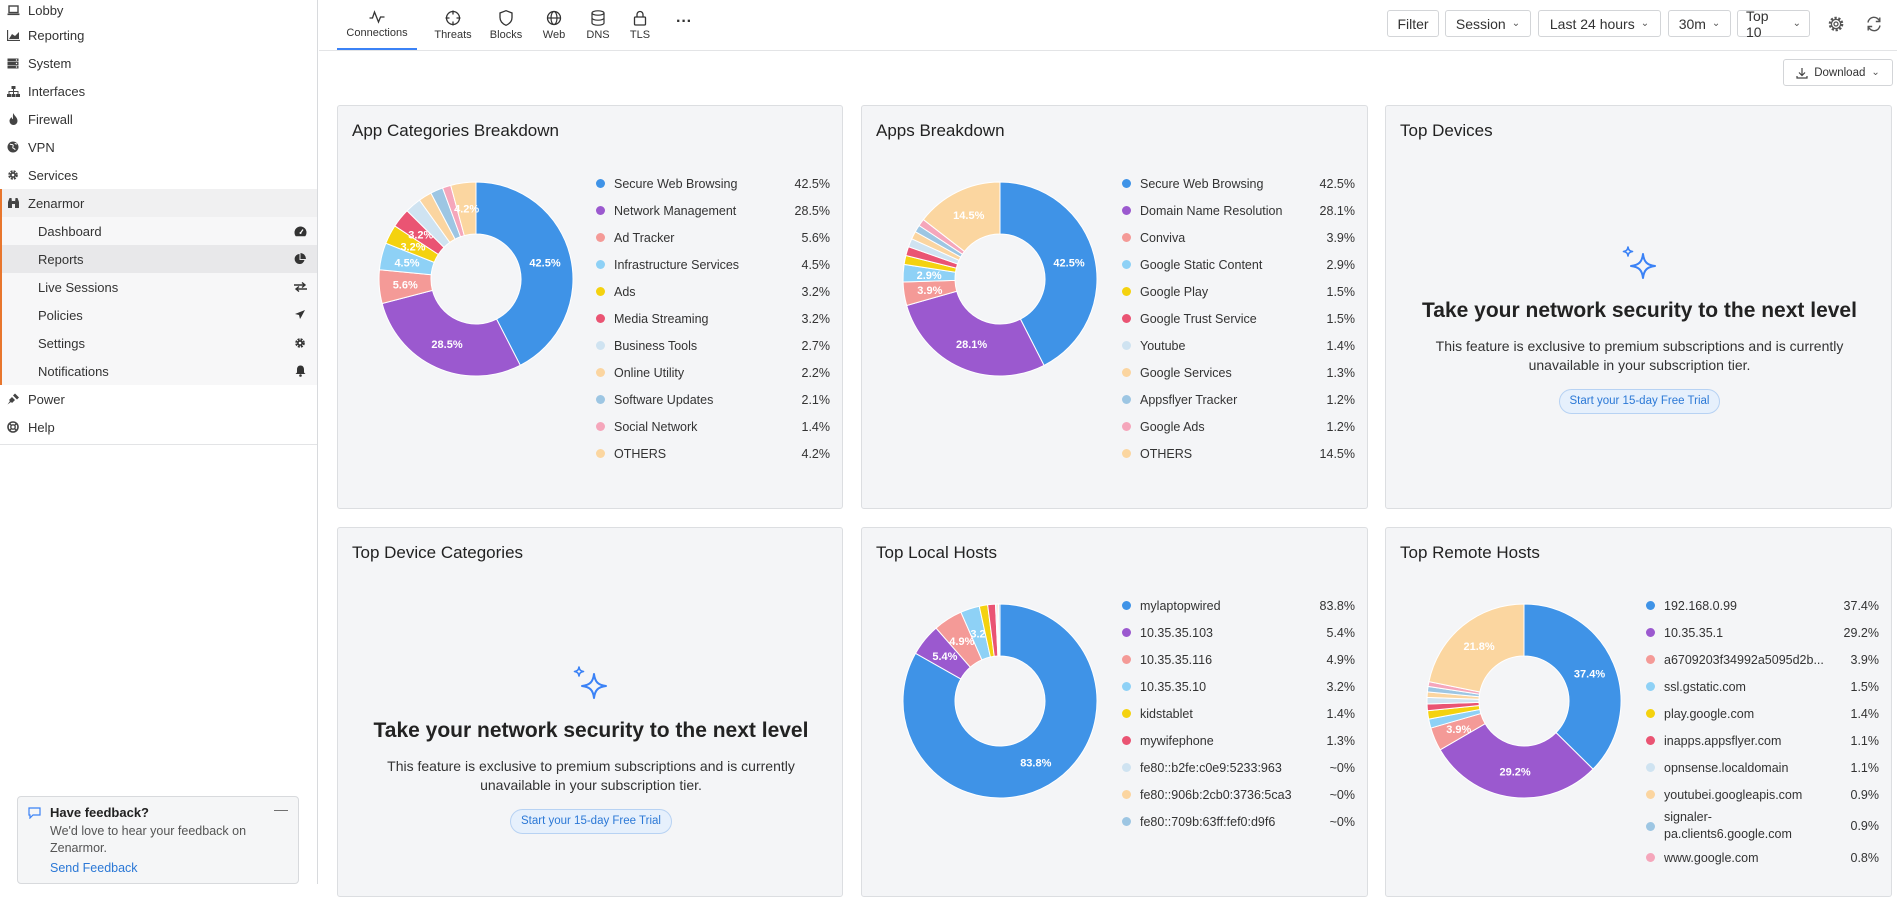 The width and height of the screenshot is (1897, 897). I want to click on send-feedback-link: Send Feedback, so click(94, 868).